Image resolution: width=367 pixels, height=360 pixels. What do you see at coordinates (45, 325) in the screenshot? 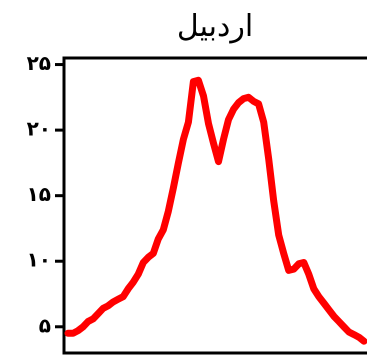
I see `y-tick-label: ۵` at bounding box center [45, 325].